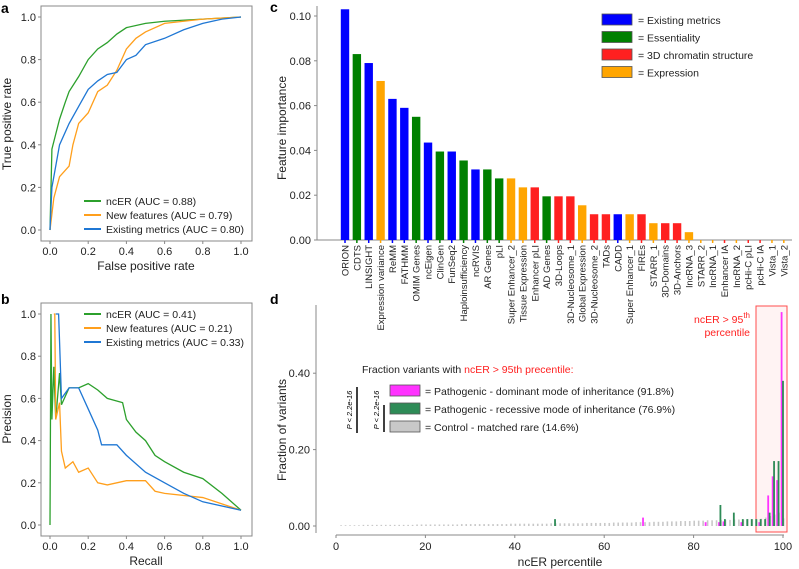 The width and height of the screenshot is (799, 569). What do you see at coordinates (582, 222) in the screenshot?
I see `bar-global-expression` at bounding box center [582, 222].